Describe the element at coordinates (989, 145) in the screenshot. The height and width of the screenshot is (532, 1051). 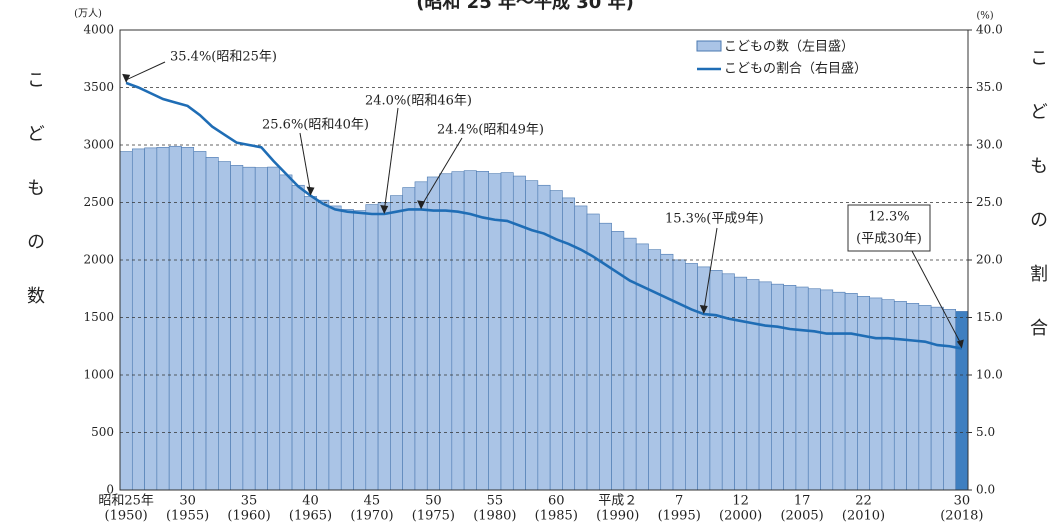
I see `y2-tick-label: 30.0` at that location.